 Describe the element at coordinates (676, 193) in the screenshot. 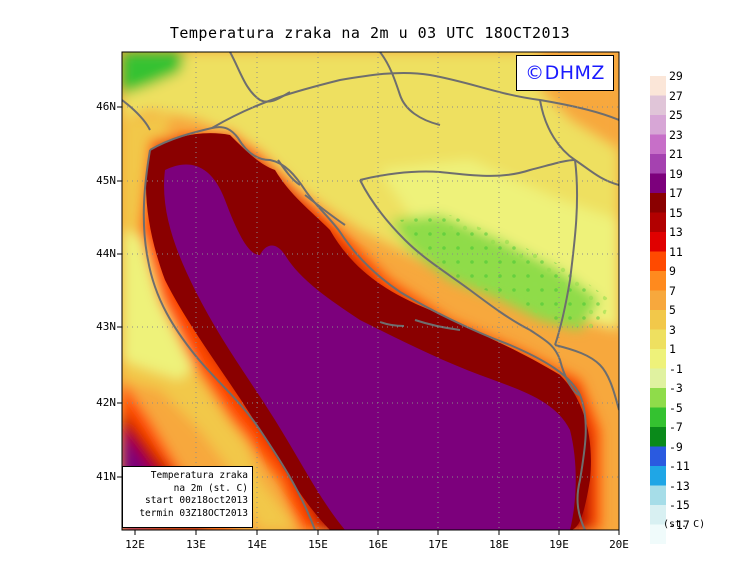

I see `colorbar-label: 17` at that location.